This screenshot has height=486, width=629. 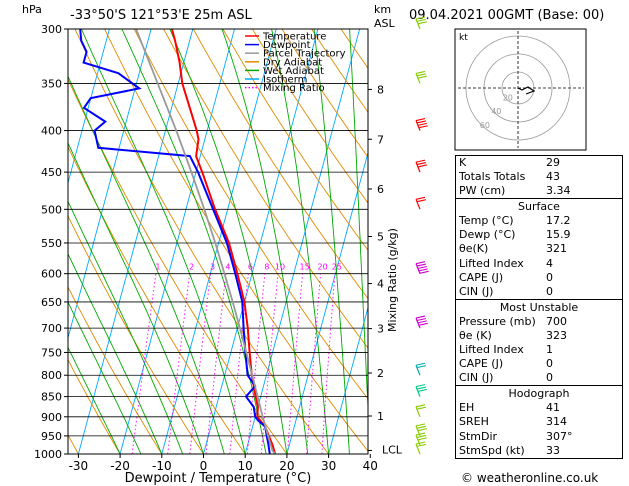 What do you see at coordinates (51, 302) in the screenshot?
I see `pressure-tick-label: 650` at bounding box center [51, 302].